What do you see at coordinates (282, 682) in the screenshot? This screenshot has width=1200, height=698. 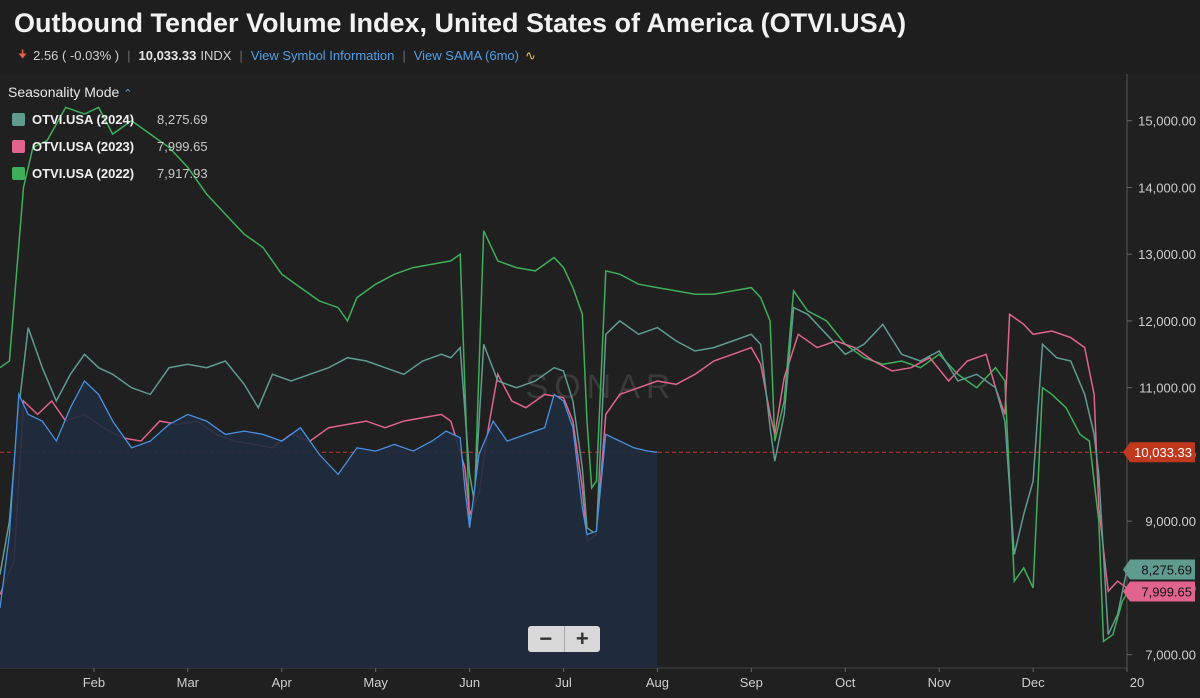 I see `x-tick-label: Apr` at bounding box center [282, 682].